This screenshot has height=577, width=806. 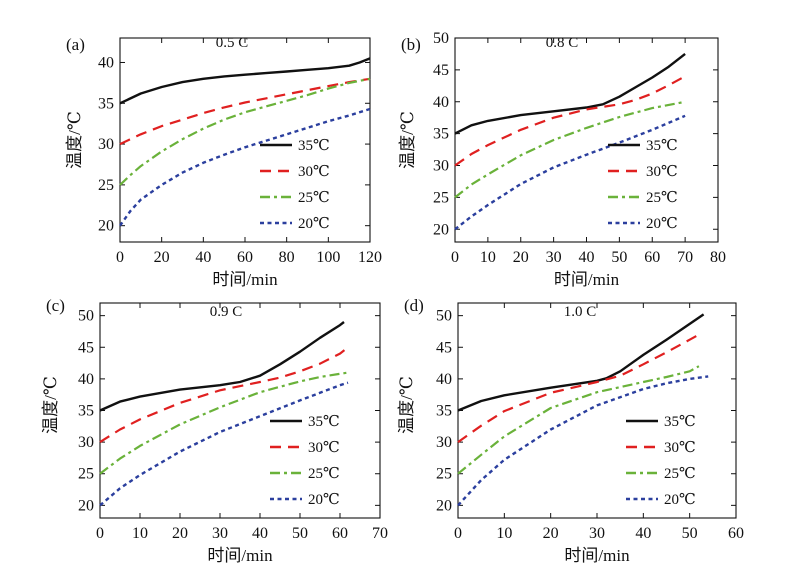 What do you see at coordinates (226, 312) in the screenshot?
I see `panel-title: 0.9 C` at bounding box center [226, 312].